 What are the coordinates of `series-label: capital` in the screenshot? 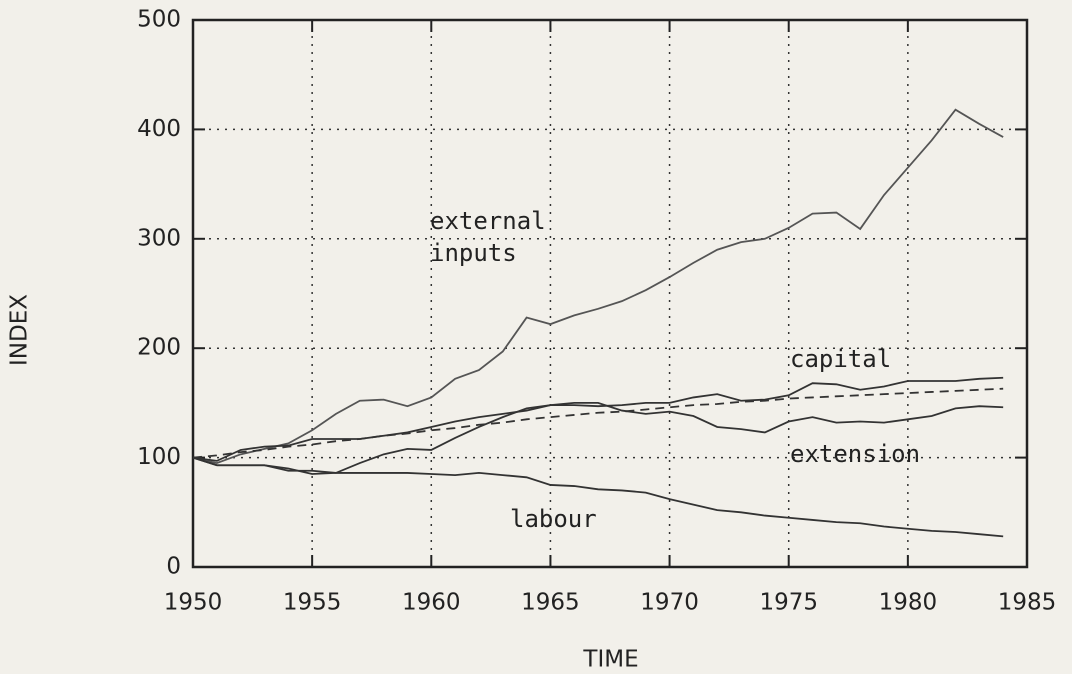 It's located at (841, 359).